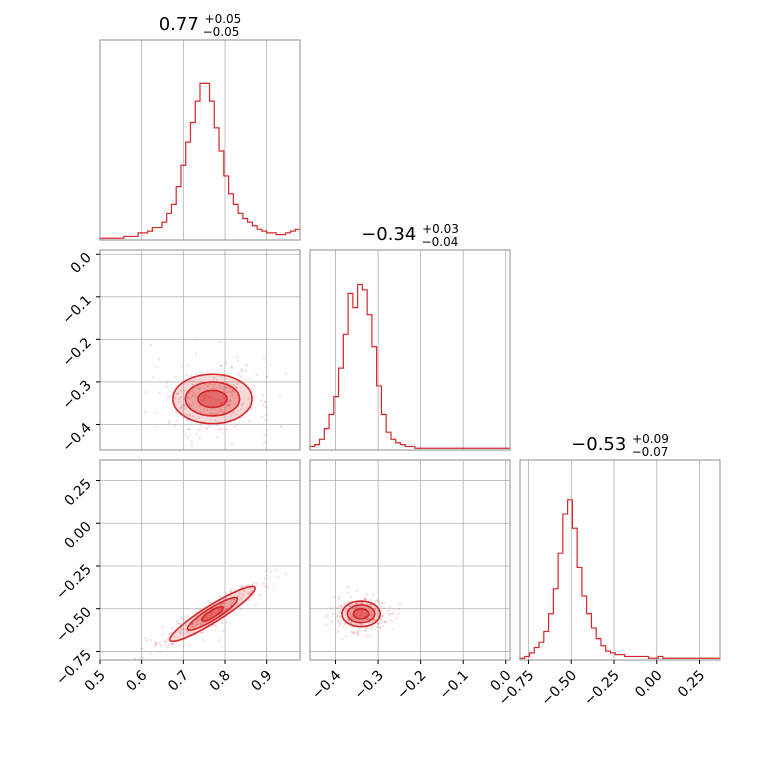 This screenshot has height=765, width=760. Describe the element at coordinates (178, 681) in the screenshot. I see `x-tick-label: 0.7` at that location.